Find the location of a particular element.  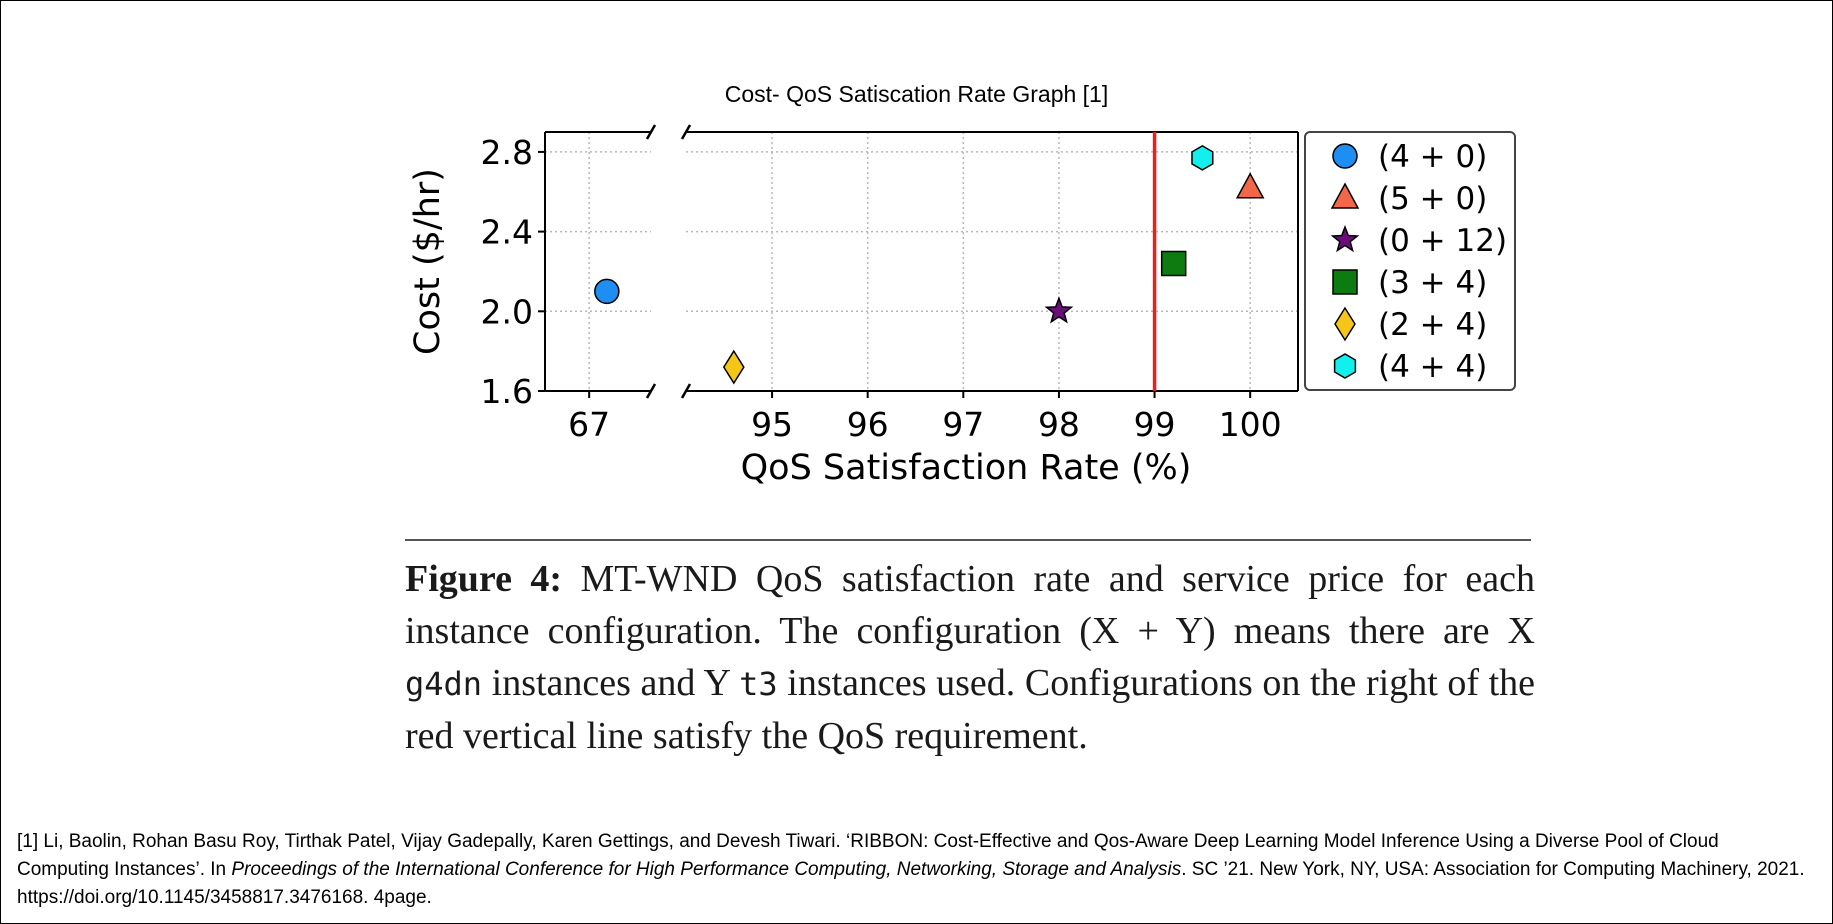

x-tick-label: 99 is located at coordinates (1155, 424).